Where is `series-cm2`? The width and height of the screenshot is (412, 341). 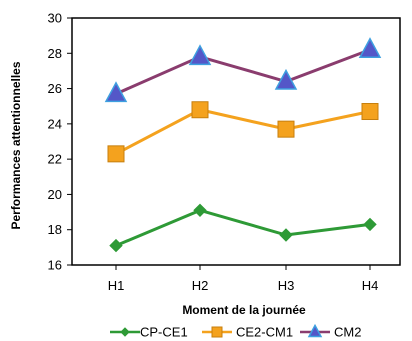 series-cm2 is located at coordinates (243, 70).